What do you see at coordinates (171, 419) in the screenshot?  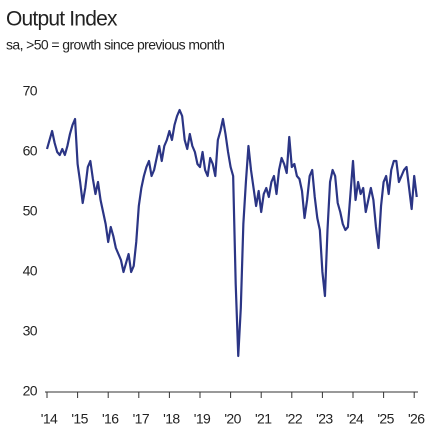 I see `x-tick-label: '18` at bounding box center [171, 419].